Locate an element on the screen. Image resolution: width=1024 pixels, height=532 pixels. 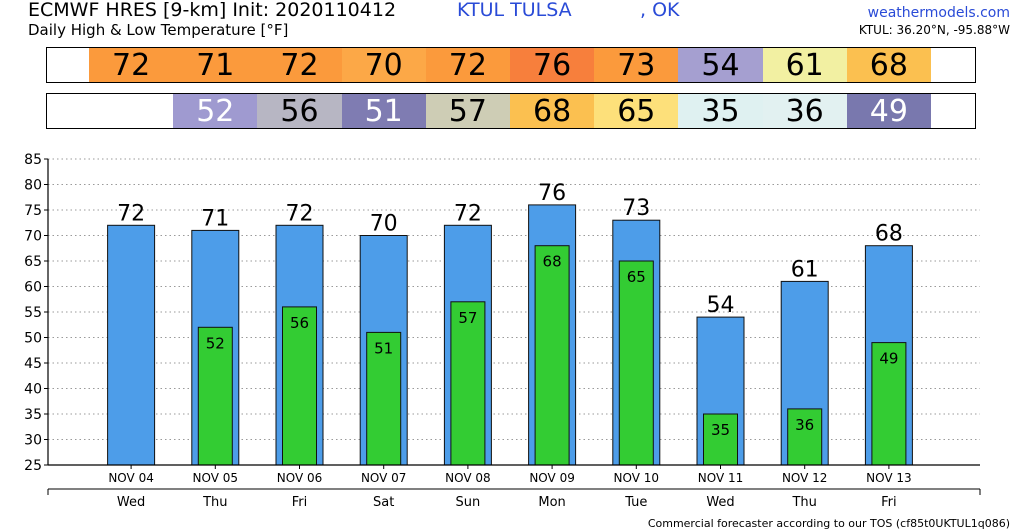
y-tick-label: 45 is located at coordinates (33, 364).